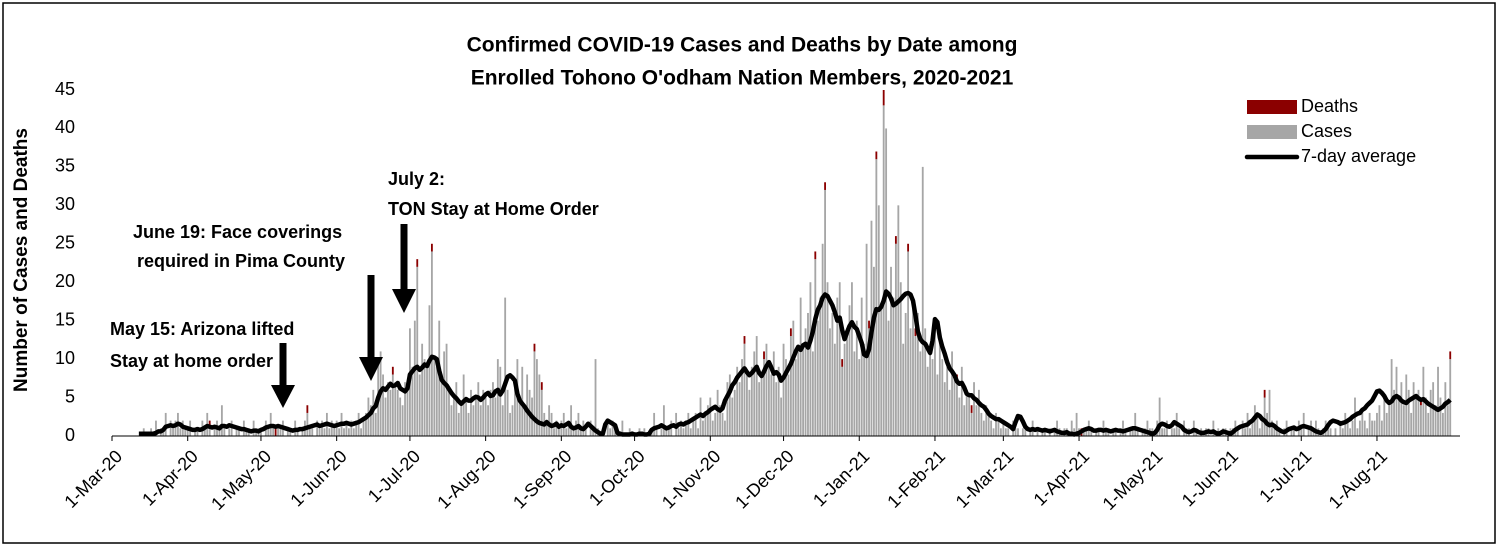 This screenshot has width=1499, height=548. Describe the element at coordinates (65, 166) in the screenshot. I see `y-tick-label: 35` at that location.